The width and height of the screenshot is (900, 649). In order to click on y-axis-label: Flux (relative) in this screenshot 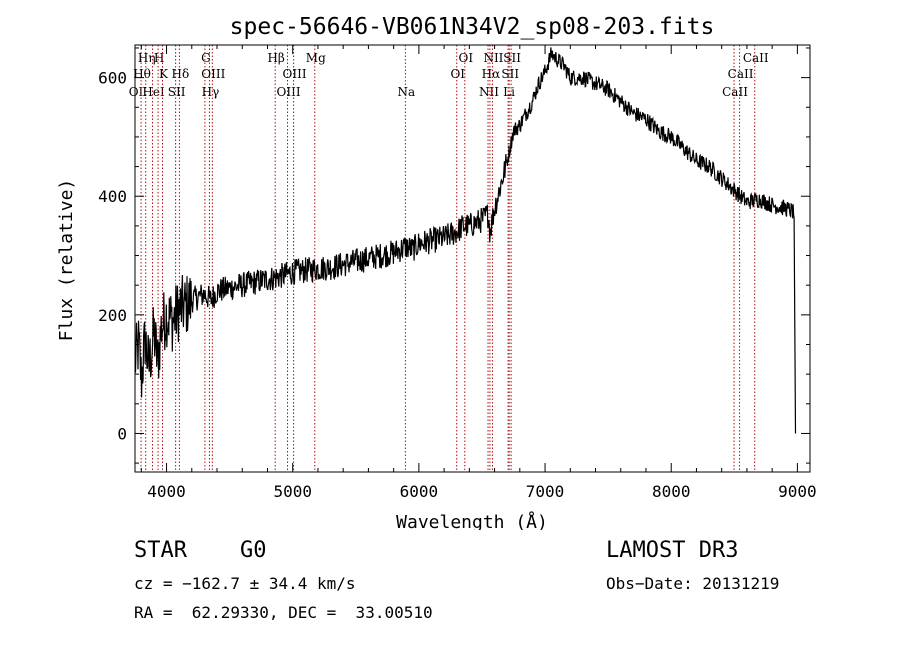, I will do `click(66, 260)`.